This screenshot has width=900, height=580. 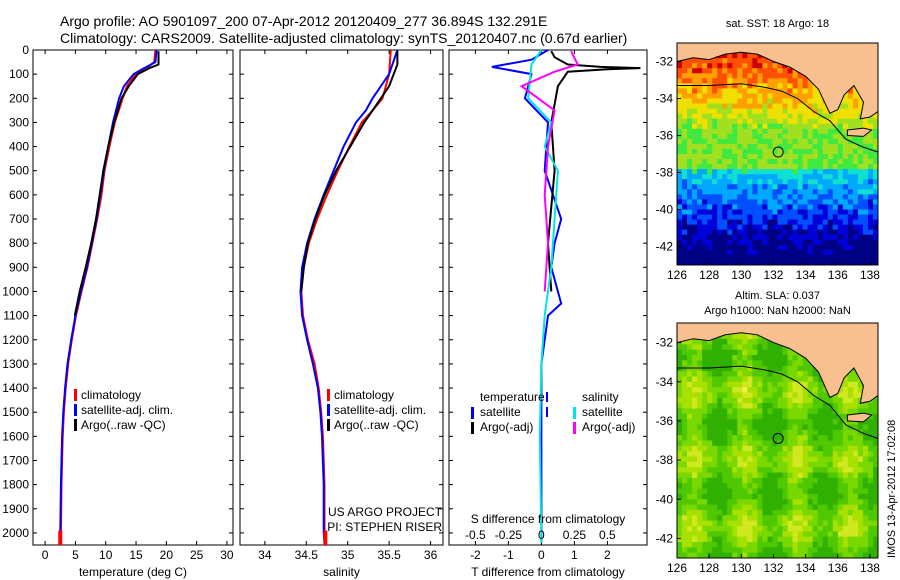 I want to click on salinity-xtick-label: 35.5, so click(x=389, y=555).